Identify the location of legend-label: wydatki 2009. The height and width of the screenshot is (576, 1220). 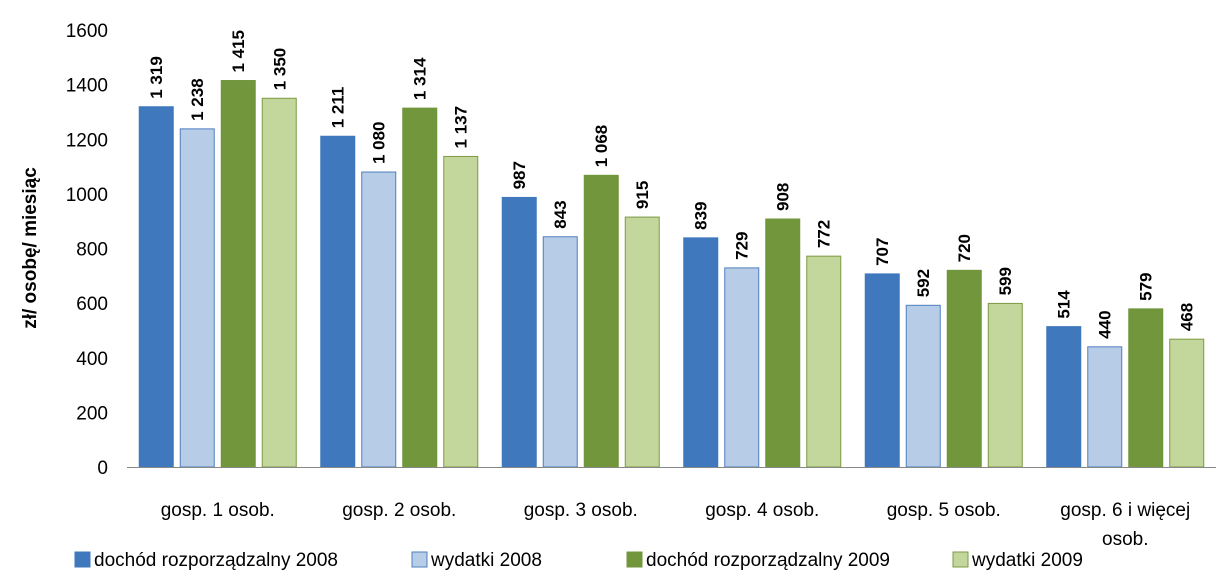
(1027, 560).